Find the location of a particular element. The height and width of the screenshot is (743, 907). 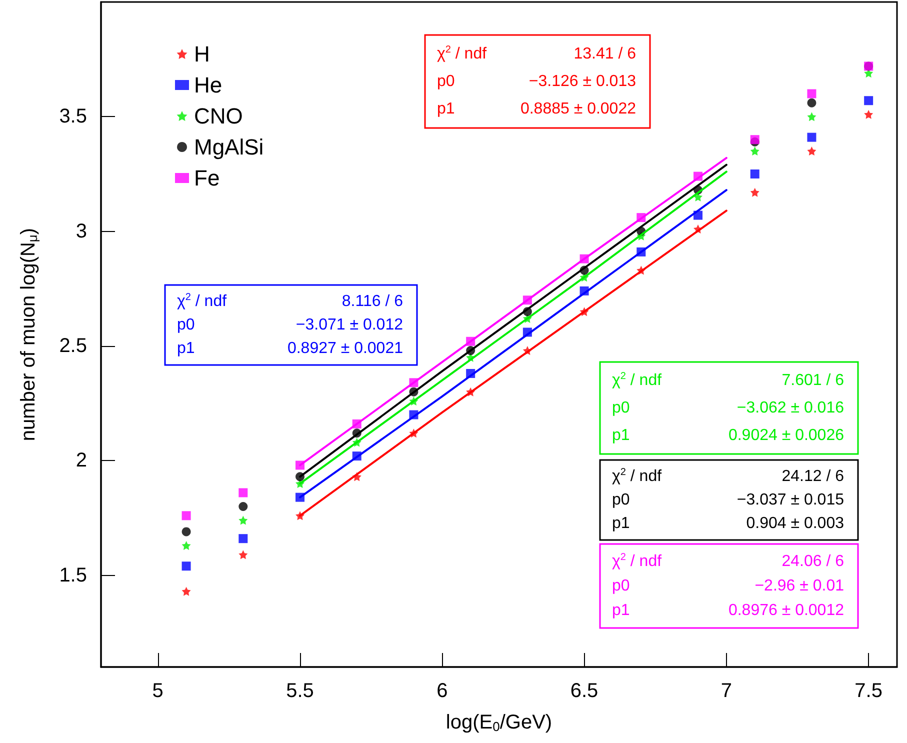

legend-label: CNO is located at coordinates (218, 116).